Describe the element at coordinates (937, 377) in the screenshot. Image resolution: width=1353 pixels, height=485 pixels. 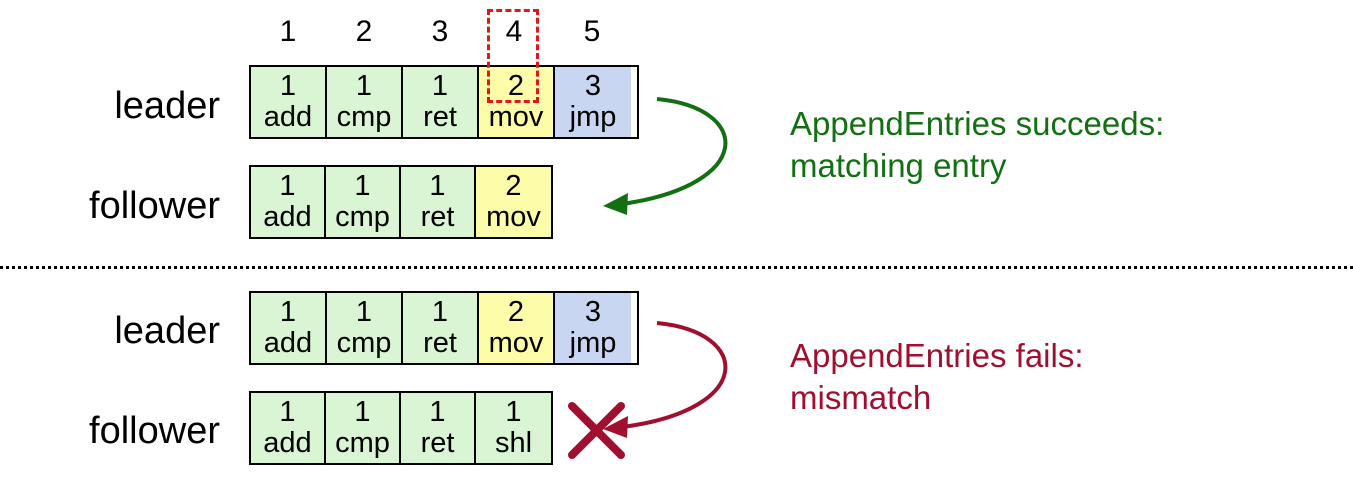
I see `failure-message: AppendEntries fails: mismatch` at that location.